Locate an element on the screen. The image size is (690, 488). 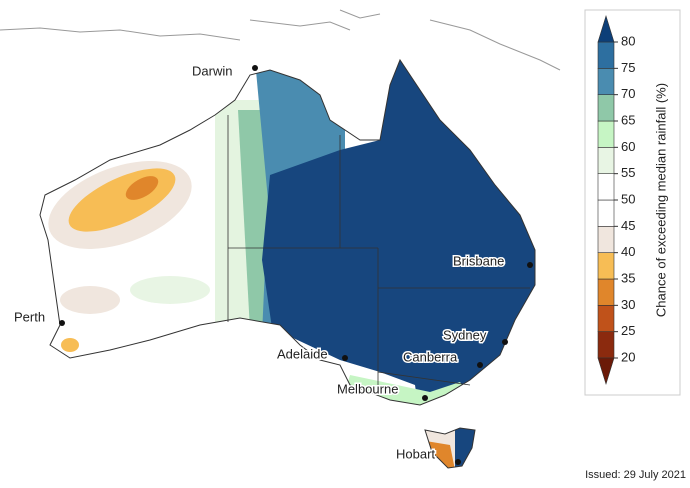
tasmania-coast is located at coordinates (450, 448).